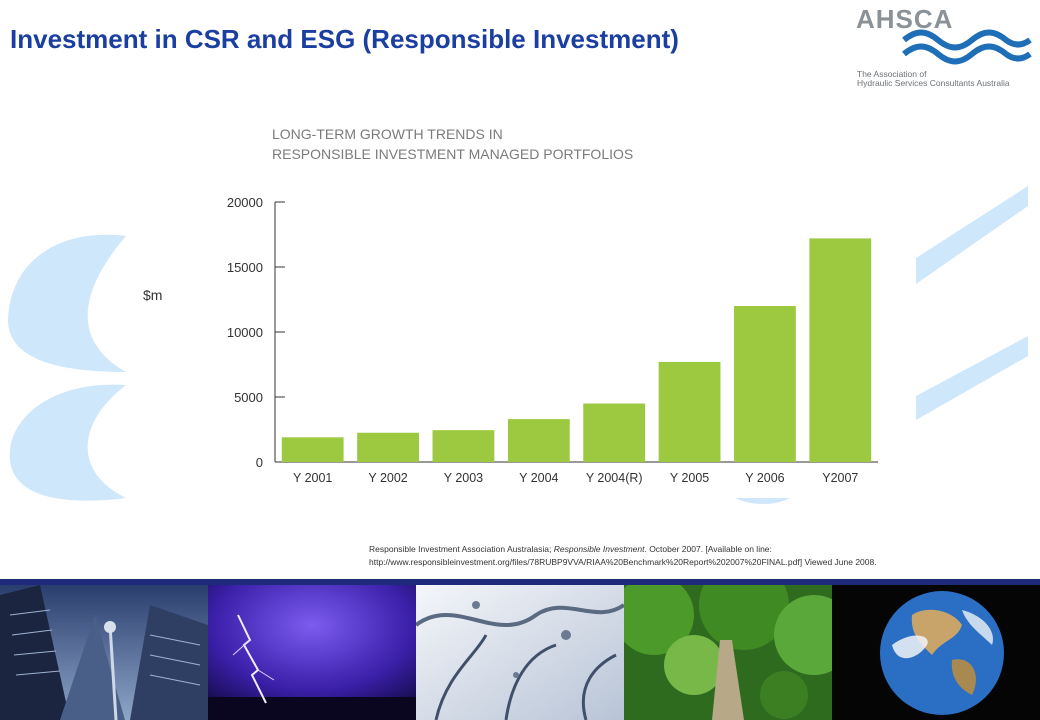  I want to click on logo-subtitle-line1: The Association of, so click(892, 74).